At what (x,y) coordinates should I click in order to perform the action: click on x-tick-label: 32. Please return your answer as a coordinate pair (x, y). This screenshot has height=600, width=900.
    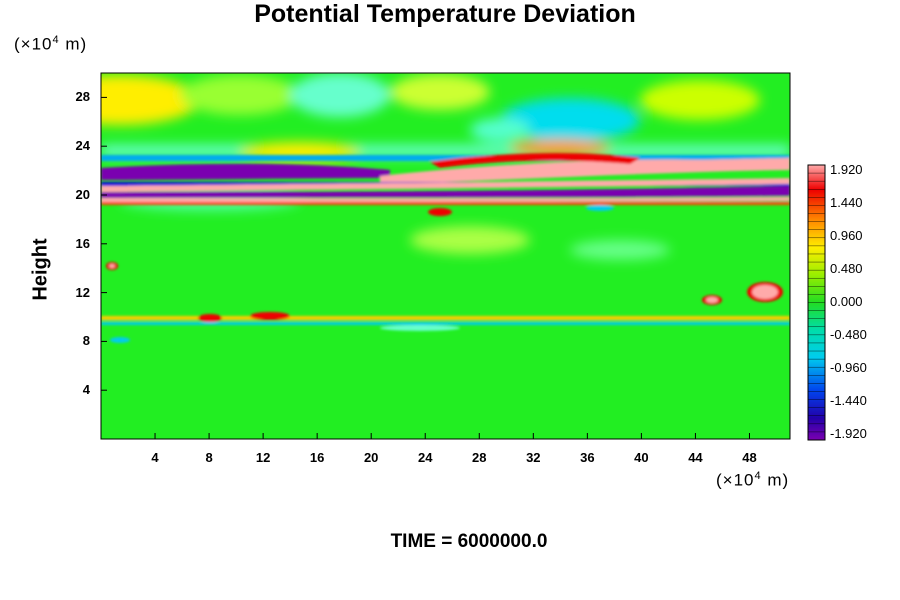
    Looking at the image, I should click on (533, 457).